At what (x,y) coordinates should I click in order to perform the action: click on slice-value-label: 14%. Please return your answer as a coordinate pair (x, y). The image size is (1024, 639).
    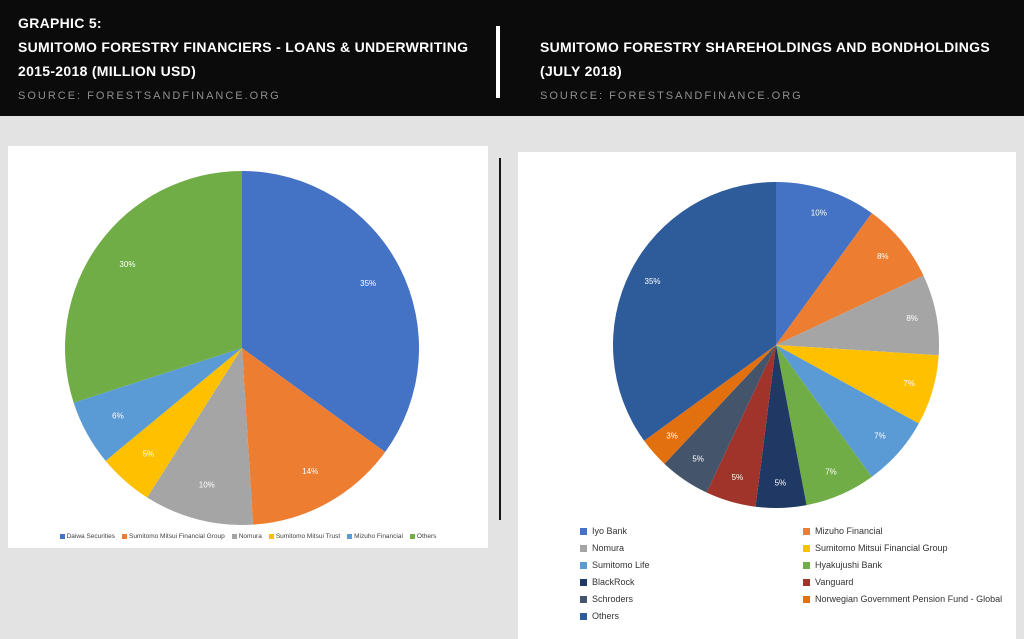
    Looking at the image, I should click on (310, 471).